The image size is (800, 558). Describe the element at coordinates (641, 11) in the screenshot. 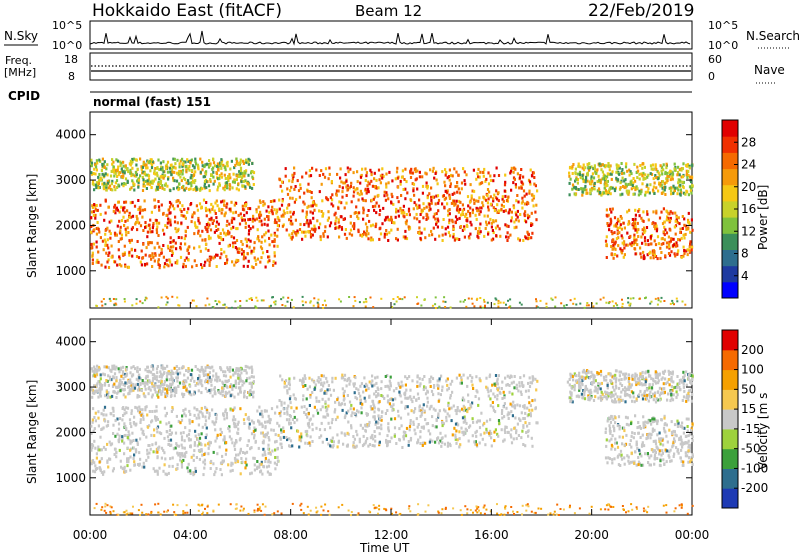

I see `date-label: 22/Feb/2019` at that location.